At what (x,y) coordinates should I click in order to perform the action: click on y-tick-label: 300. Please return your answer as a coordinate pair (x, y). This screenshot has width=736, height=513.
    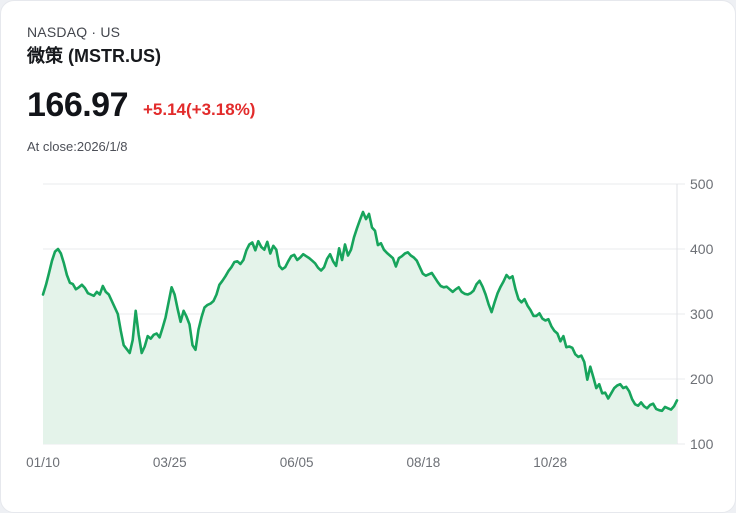
    Looking at the image, I should click on (702, 314).